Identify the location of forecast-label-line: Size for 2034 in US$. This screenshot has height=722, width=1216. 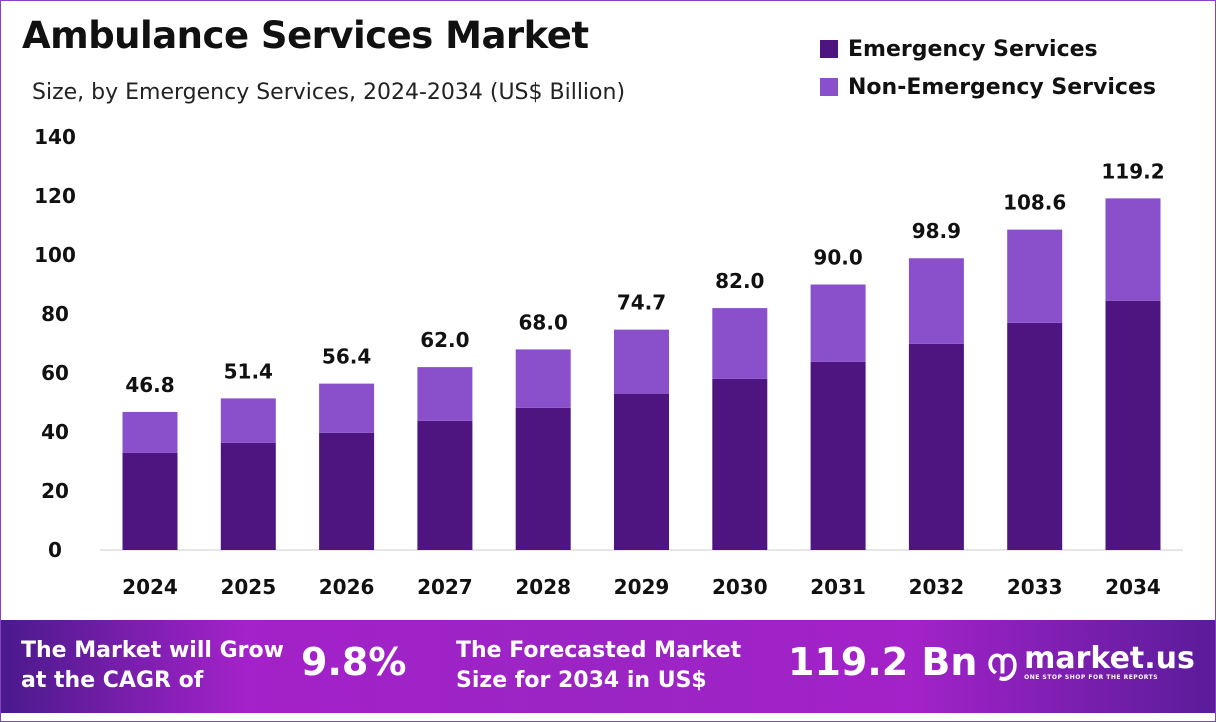
(581, 680).